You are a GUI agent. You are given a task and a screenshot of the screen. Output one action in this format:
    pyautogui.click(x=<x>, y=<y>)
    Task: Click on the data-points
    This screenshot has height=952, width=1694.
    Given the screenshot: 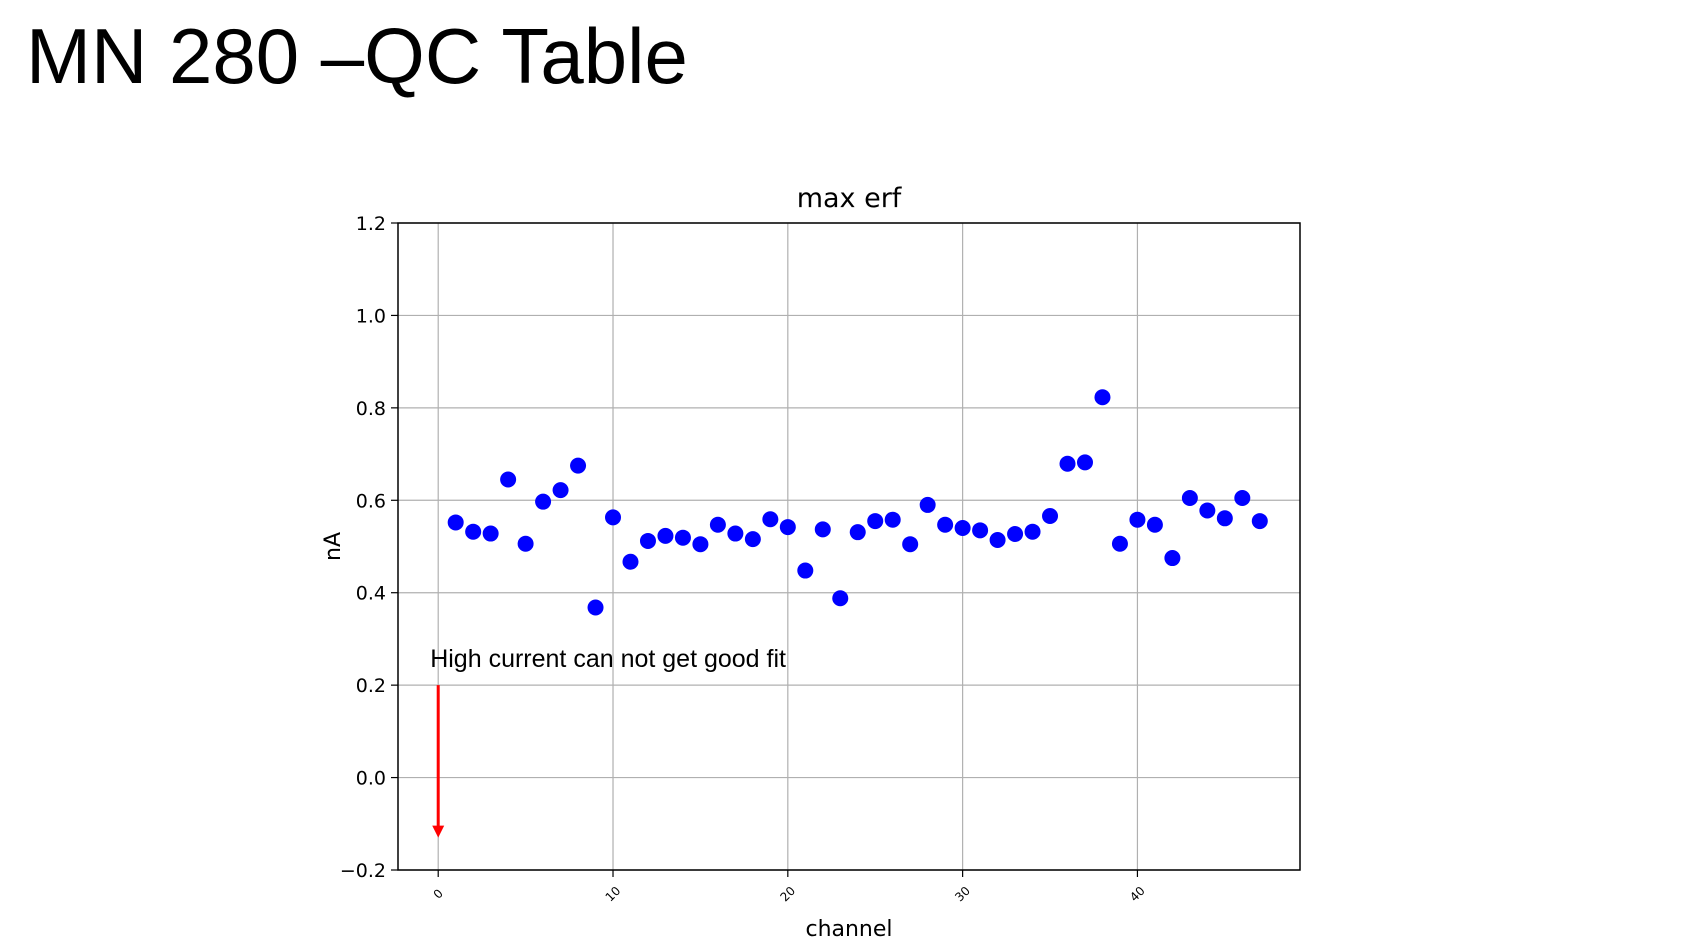 What is the action you would take?
    pyautogui.click(x=857, y=502)
    